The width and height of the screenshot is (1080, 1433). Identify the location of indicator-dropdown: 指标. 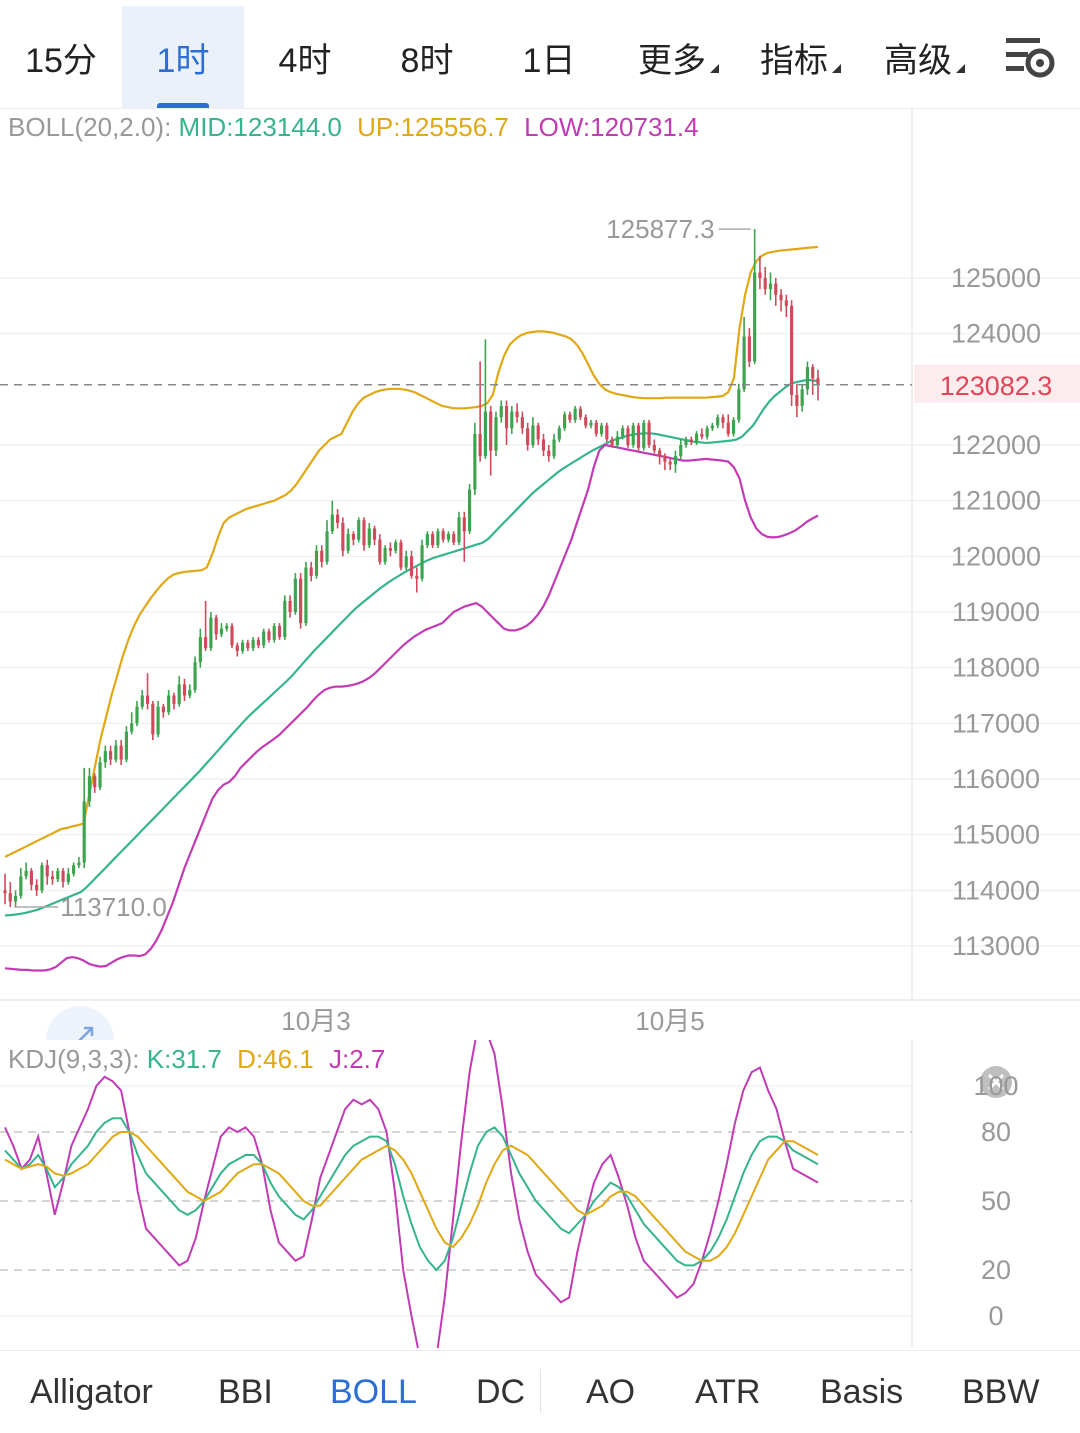
(800, 57).